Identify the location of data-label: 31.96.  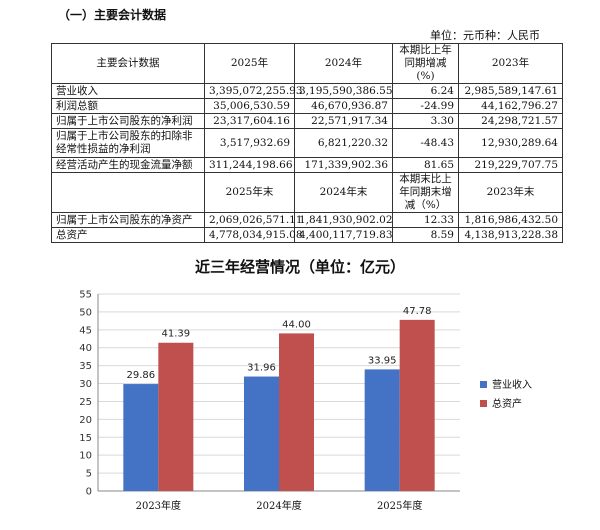
(261, 368).